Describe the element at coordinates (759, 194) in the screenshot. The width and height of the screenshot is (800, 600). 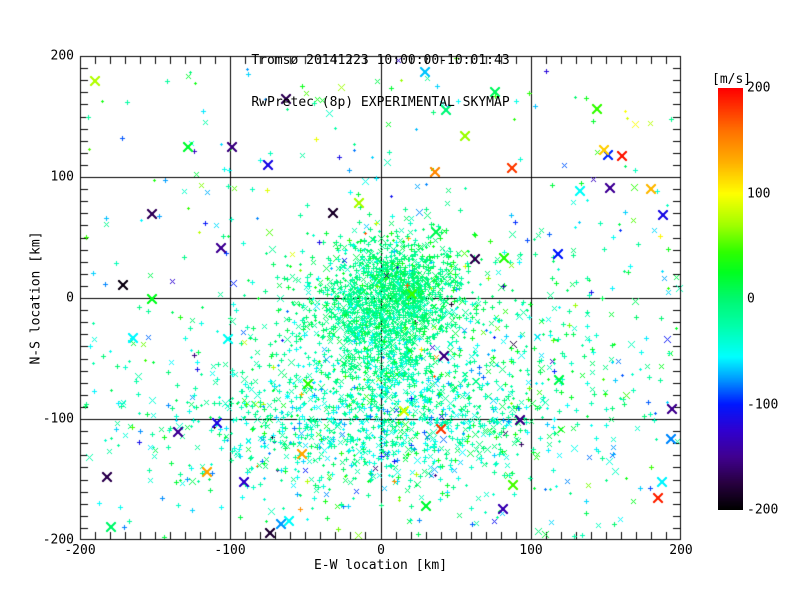
I see `colorbar-tick-label: 100` at that location.